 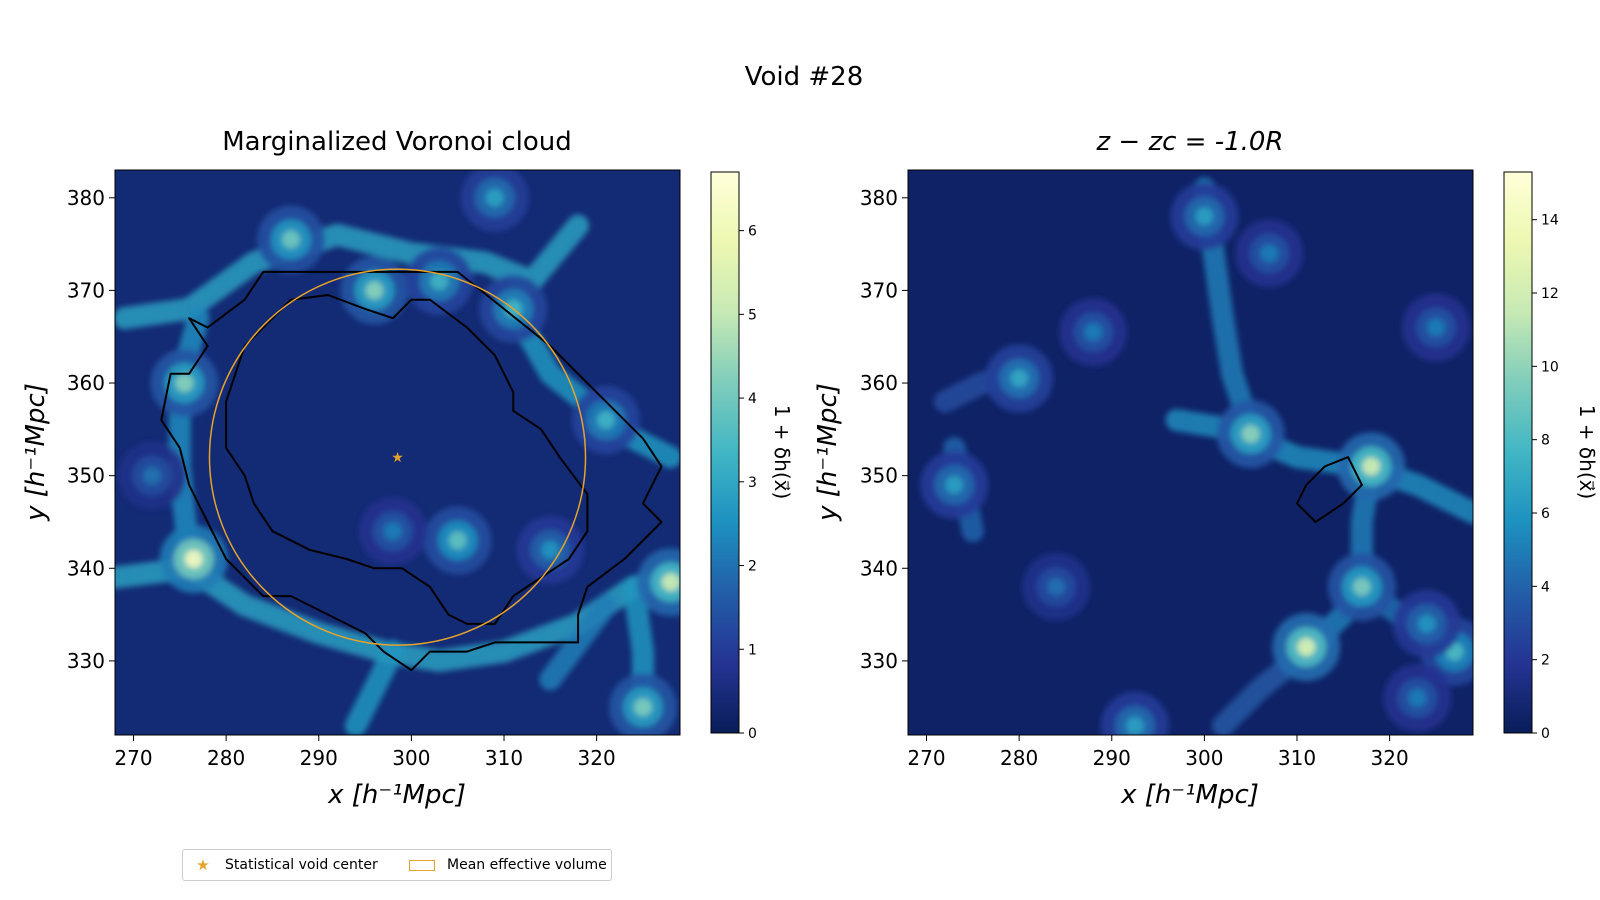 I want to click on right-y-tick-label: 350, so click(x=879, y=476).